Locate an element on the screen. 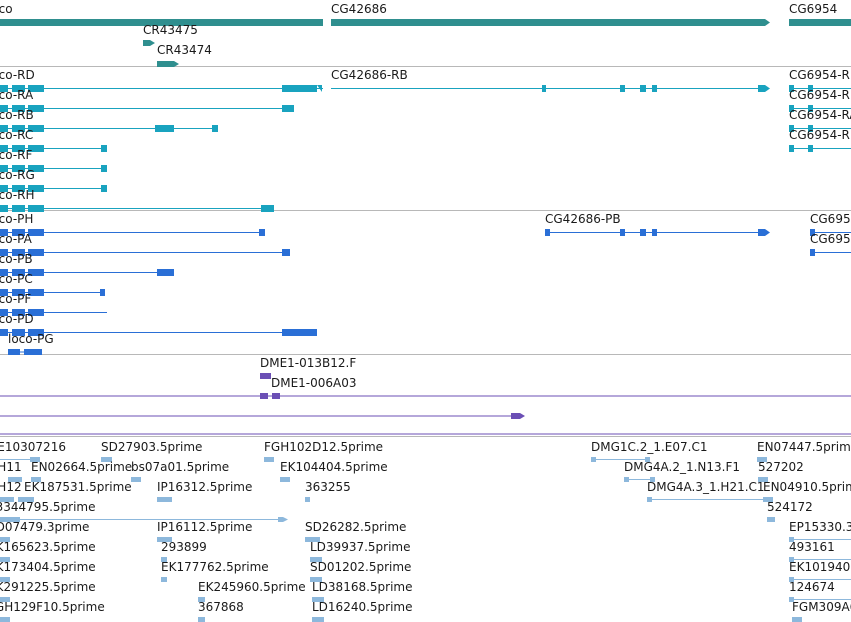 The height and width of the screenshot is (622, 851). feature is located at coordinates (262, 416).